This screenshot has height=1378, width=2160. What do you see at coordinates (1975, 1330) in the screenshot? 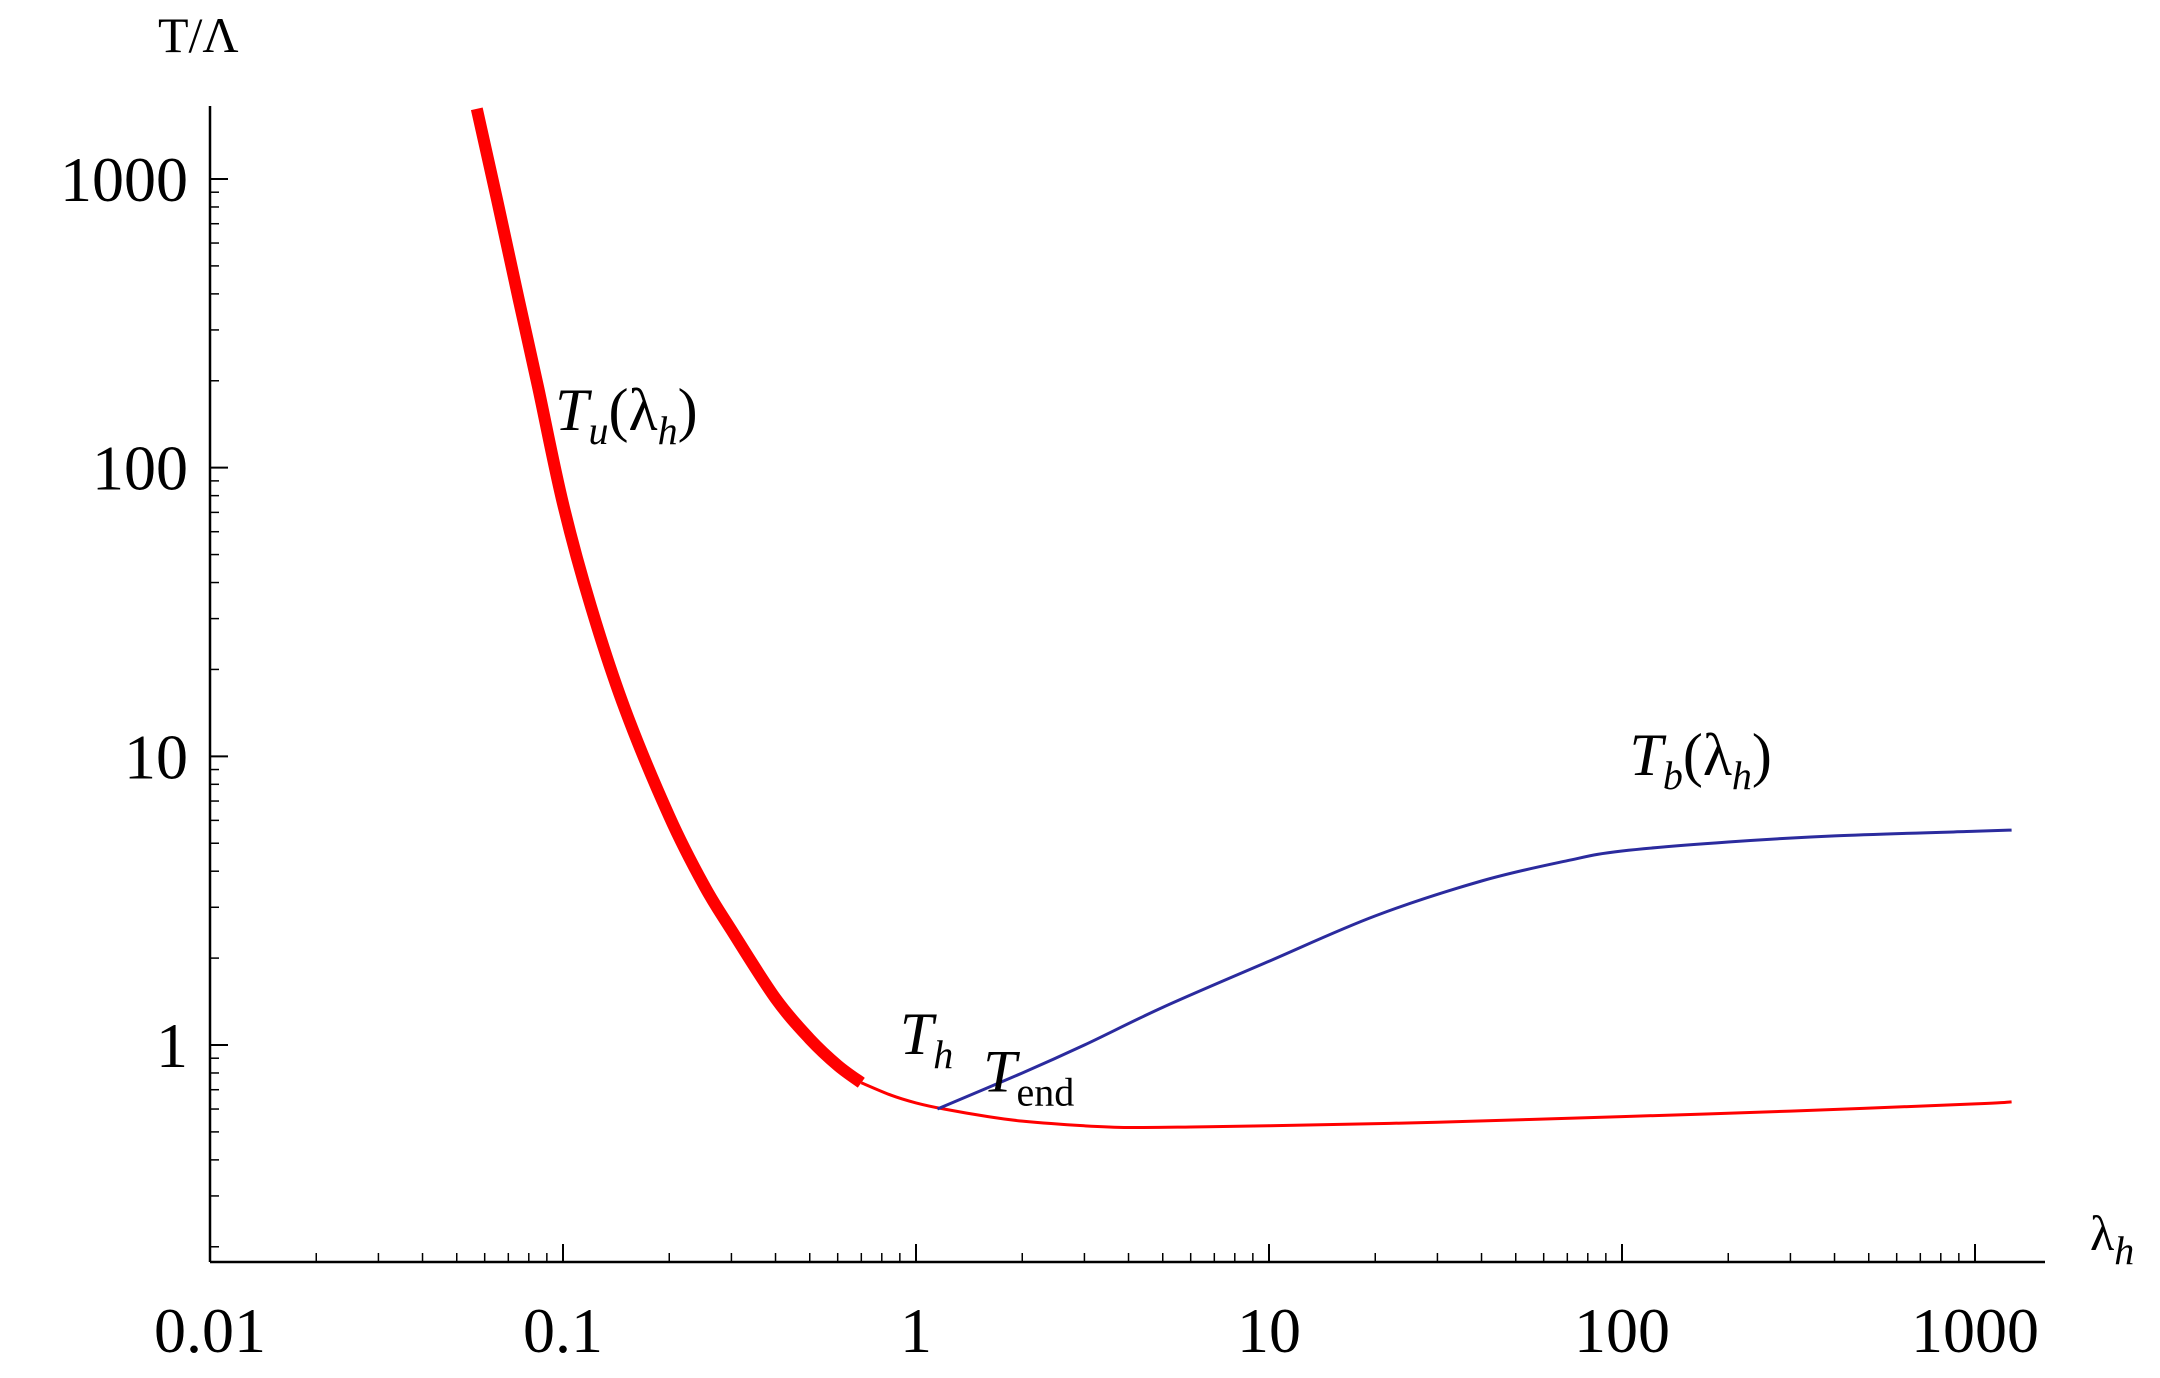
I see `x-tick-label: 1000` at bounding box center [1975, 1330].